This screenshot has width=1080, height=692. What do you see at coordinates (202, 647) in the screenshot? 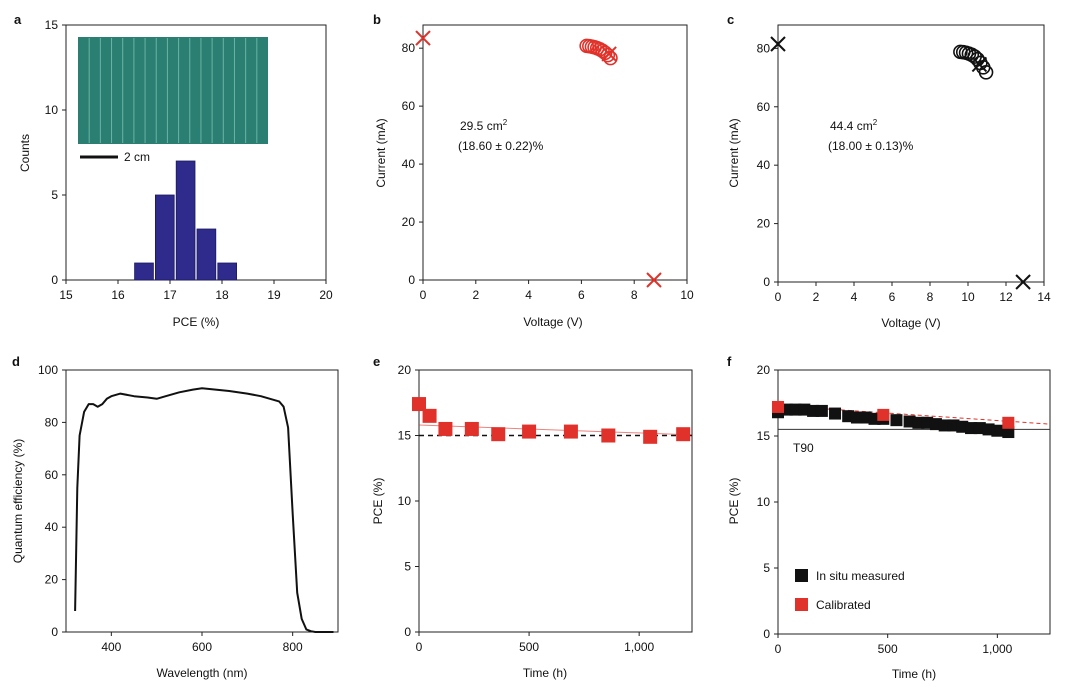
I see `x-tick-label: 600` at bounding box center [202, 647].